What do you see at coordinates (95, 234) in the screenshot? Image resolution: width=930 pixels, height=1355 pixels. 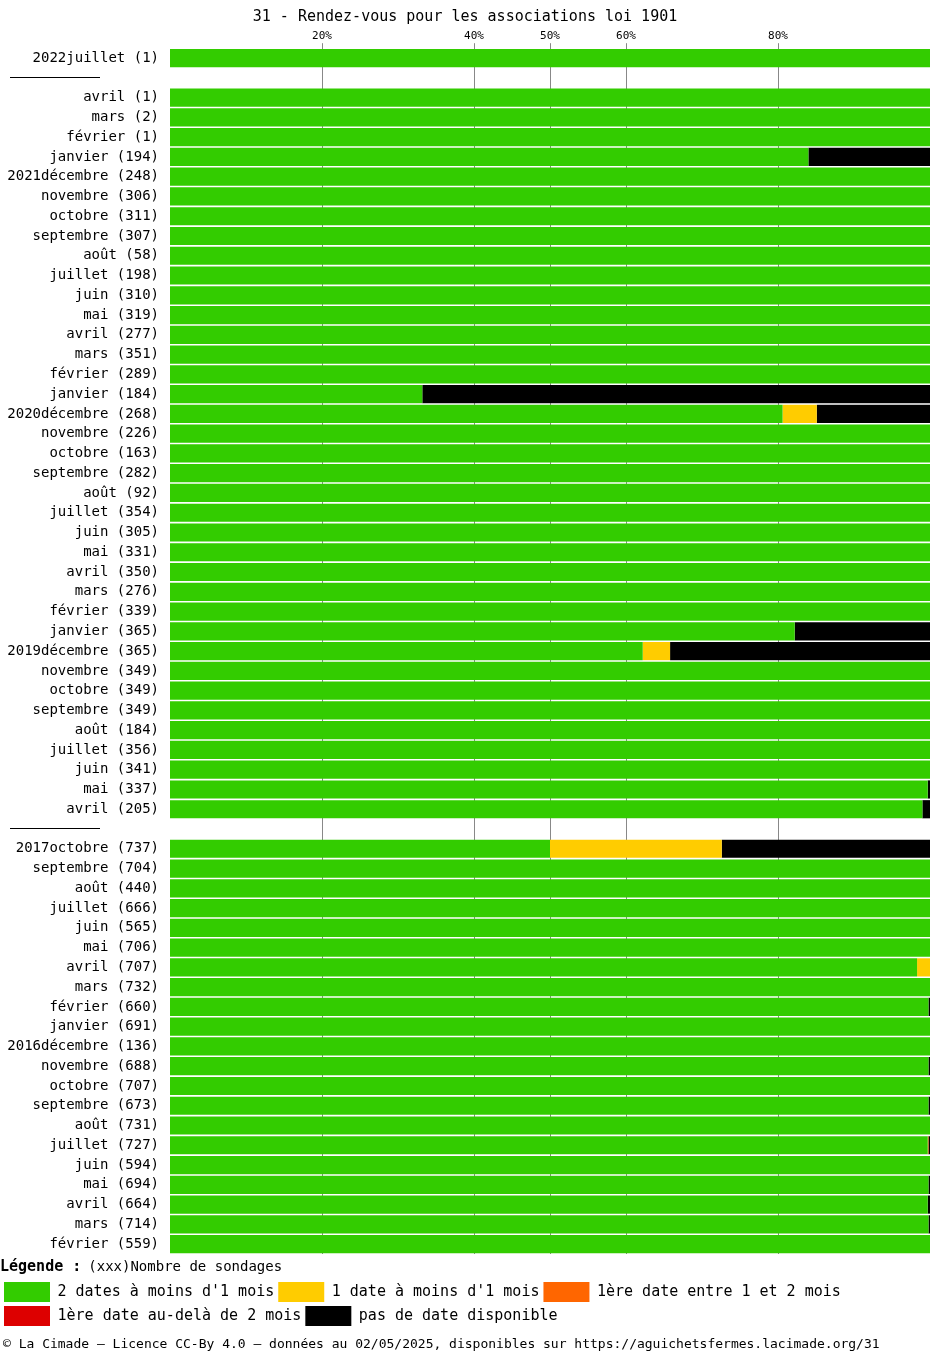 I see `y-tick-label: septembre (307)` at bounding box center [95, 234].